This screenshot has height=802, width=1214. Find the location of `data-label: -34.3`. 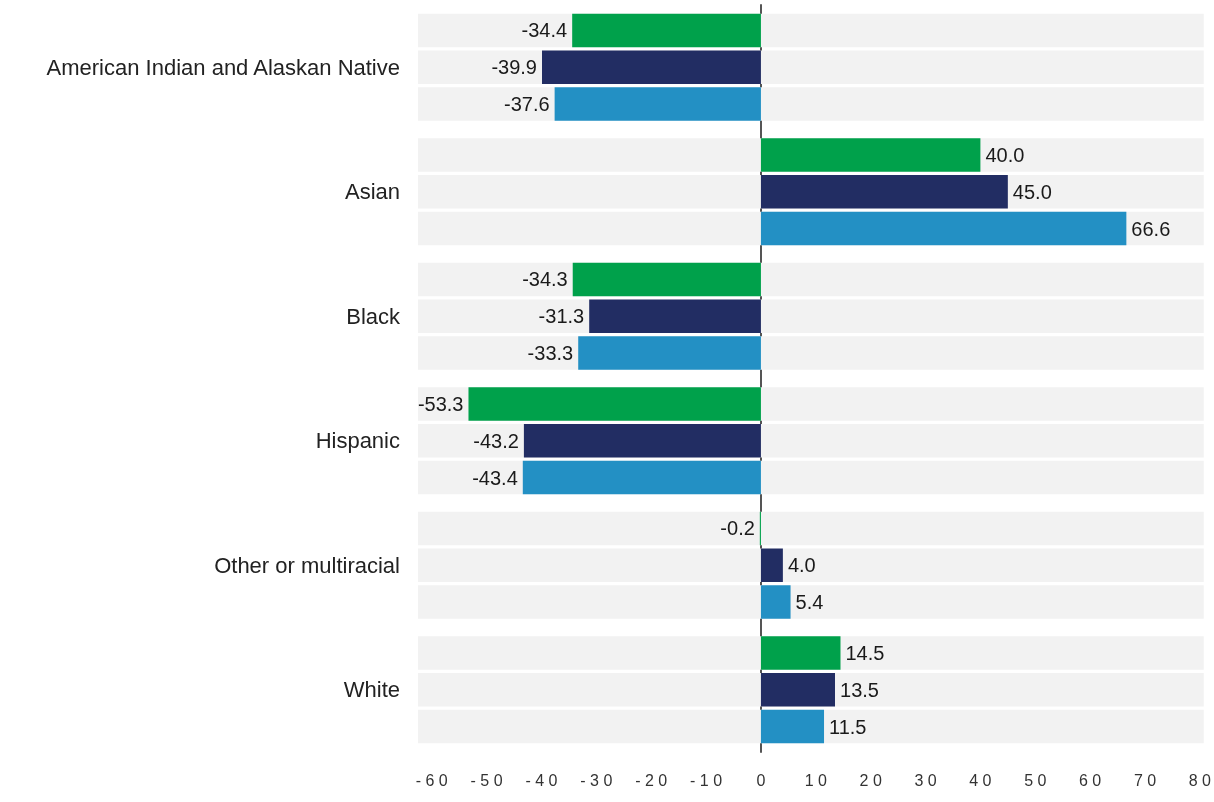

data-label: -34.3 is located at coordinates (545, 279).